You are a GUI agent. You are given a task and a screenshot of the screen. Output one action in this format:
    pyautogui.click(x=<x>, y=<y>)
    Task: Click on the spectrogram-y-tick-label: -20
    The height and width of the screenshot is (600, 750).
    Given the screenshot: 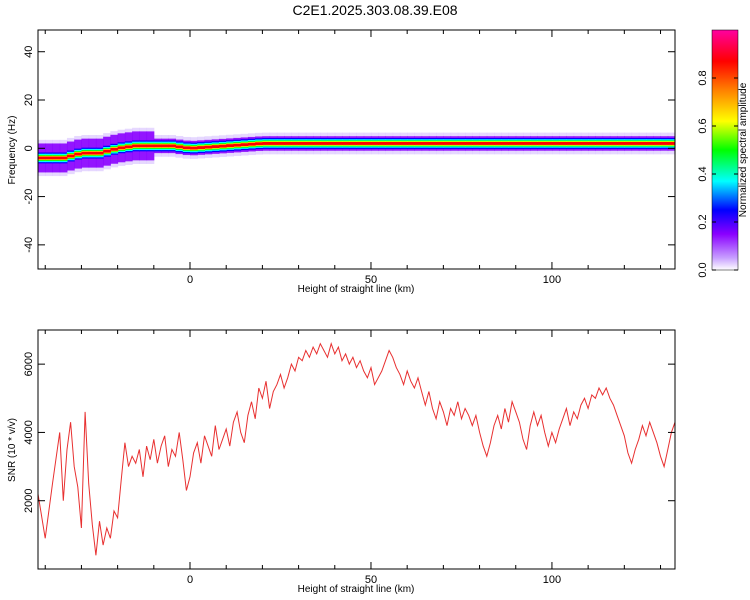 What is the action you would take?
    pyautogui.click(x=29, y=197)
    